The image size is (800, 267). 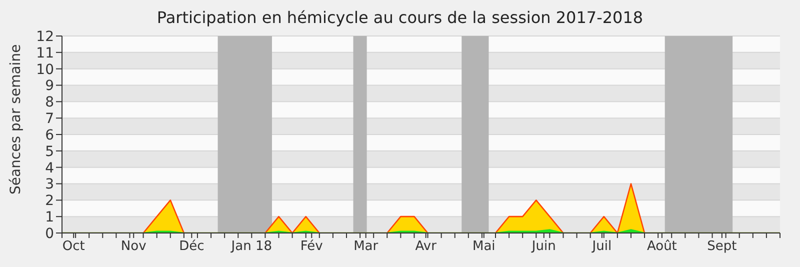 What do you see at coordinates (251, 246) in the screenshot?
I see `x-tick-label: Jan 18` at bounding box center [251, 246].